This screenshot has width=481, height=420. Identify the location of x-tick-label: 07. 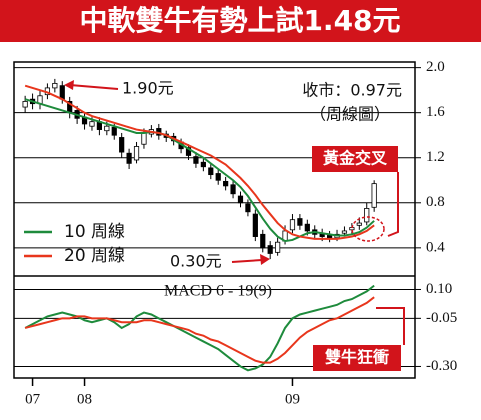
(33, 399).